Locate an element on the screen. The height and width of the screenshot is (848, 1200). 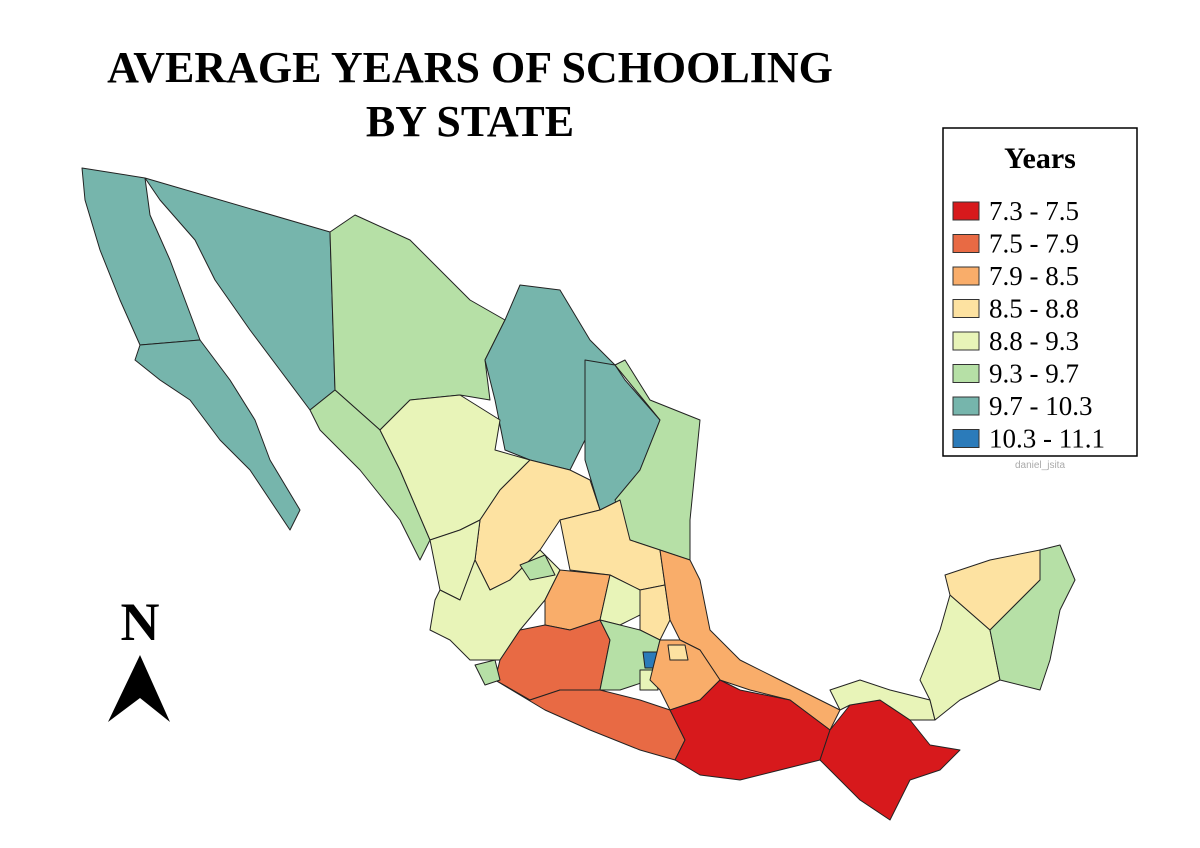
title-line: AVERAGE YEARS OF SCHOOLING is located at coordinates (470, 67).